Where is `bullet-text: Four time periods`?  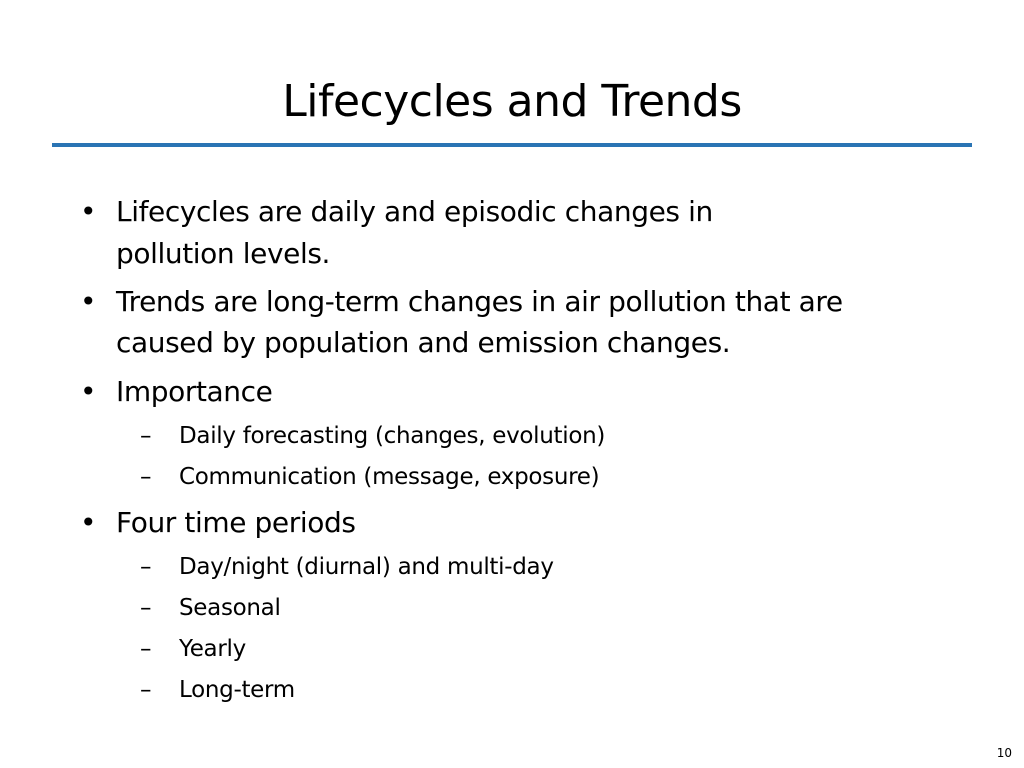
bullet-text: Four time periods is located at coordinates (236, 522).